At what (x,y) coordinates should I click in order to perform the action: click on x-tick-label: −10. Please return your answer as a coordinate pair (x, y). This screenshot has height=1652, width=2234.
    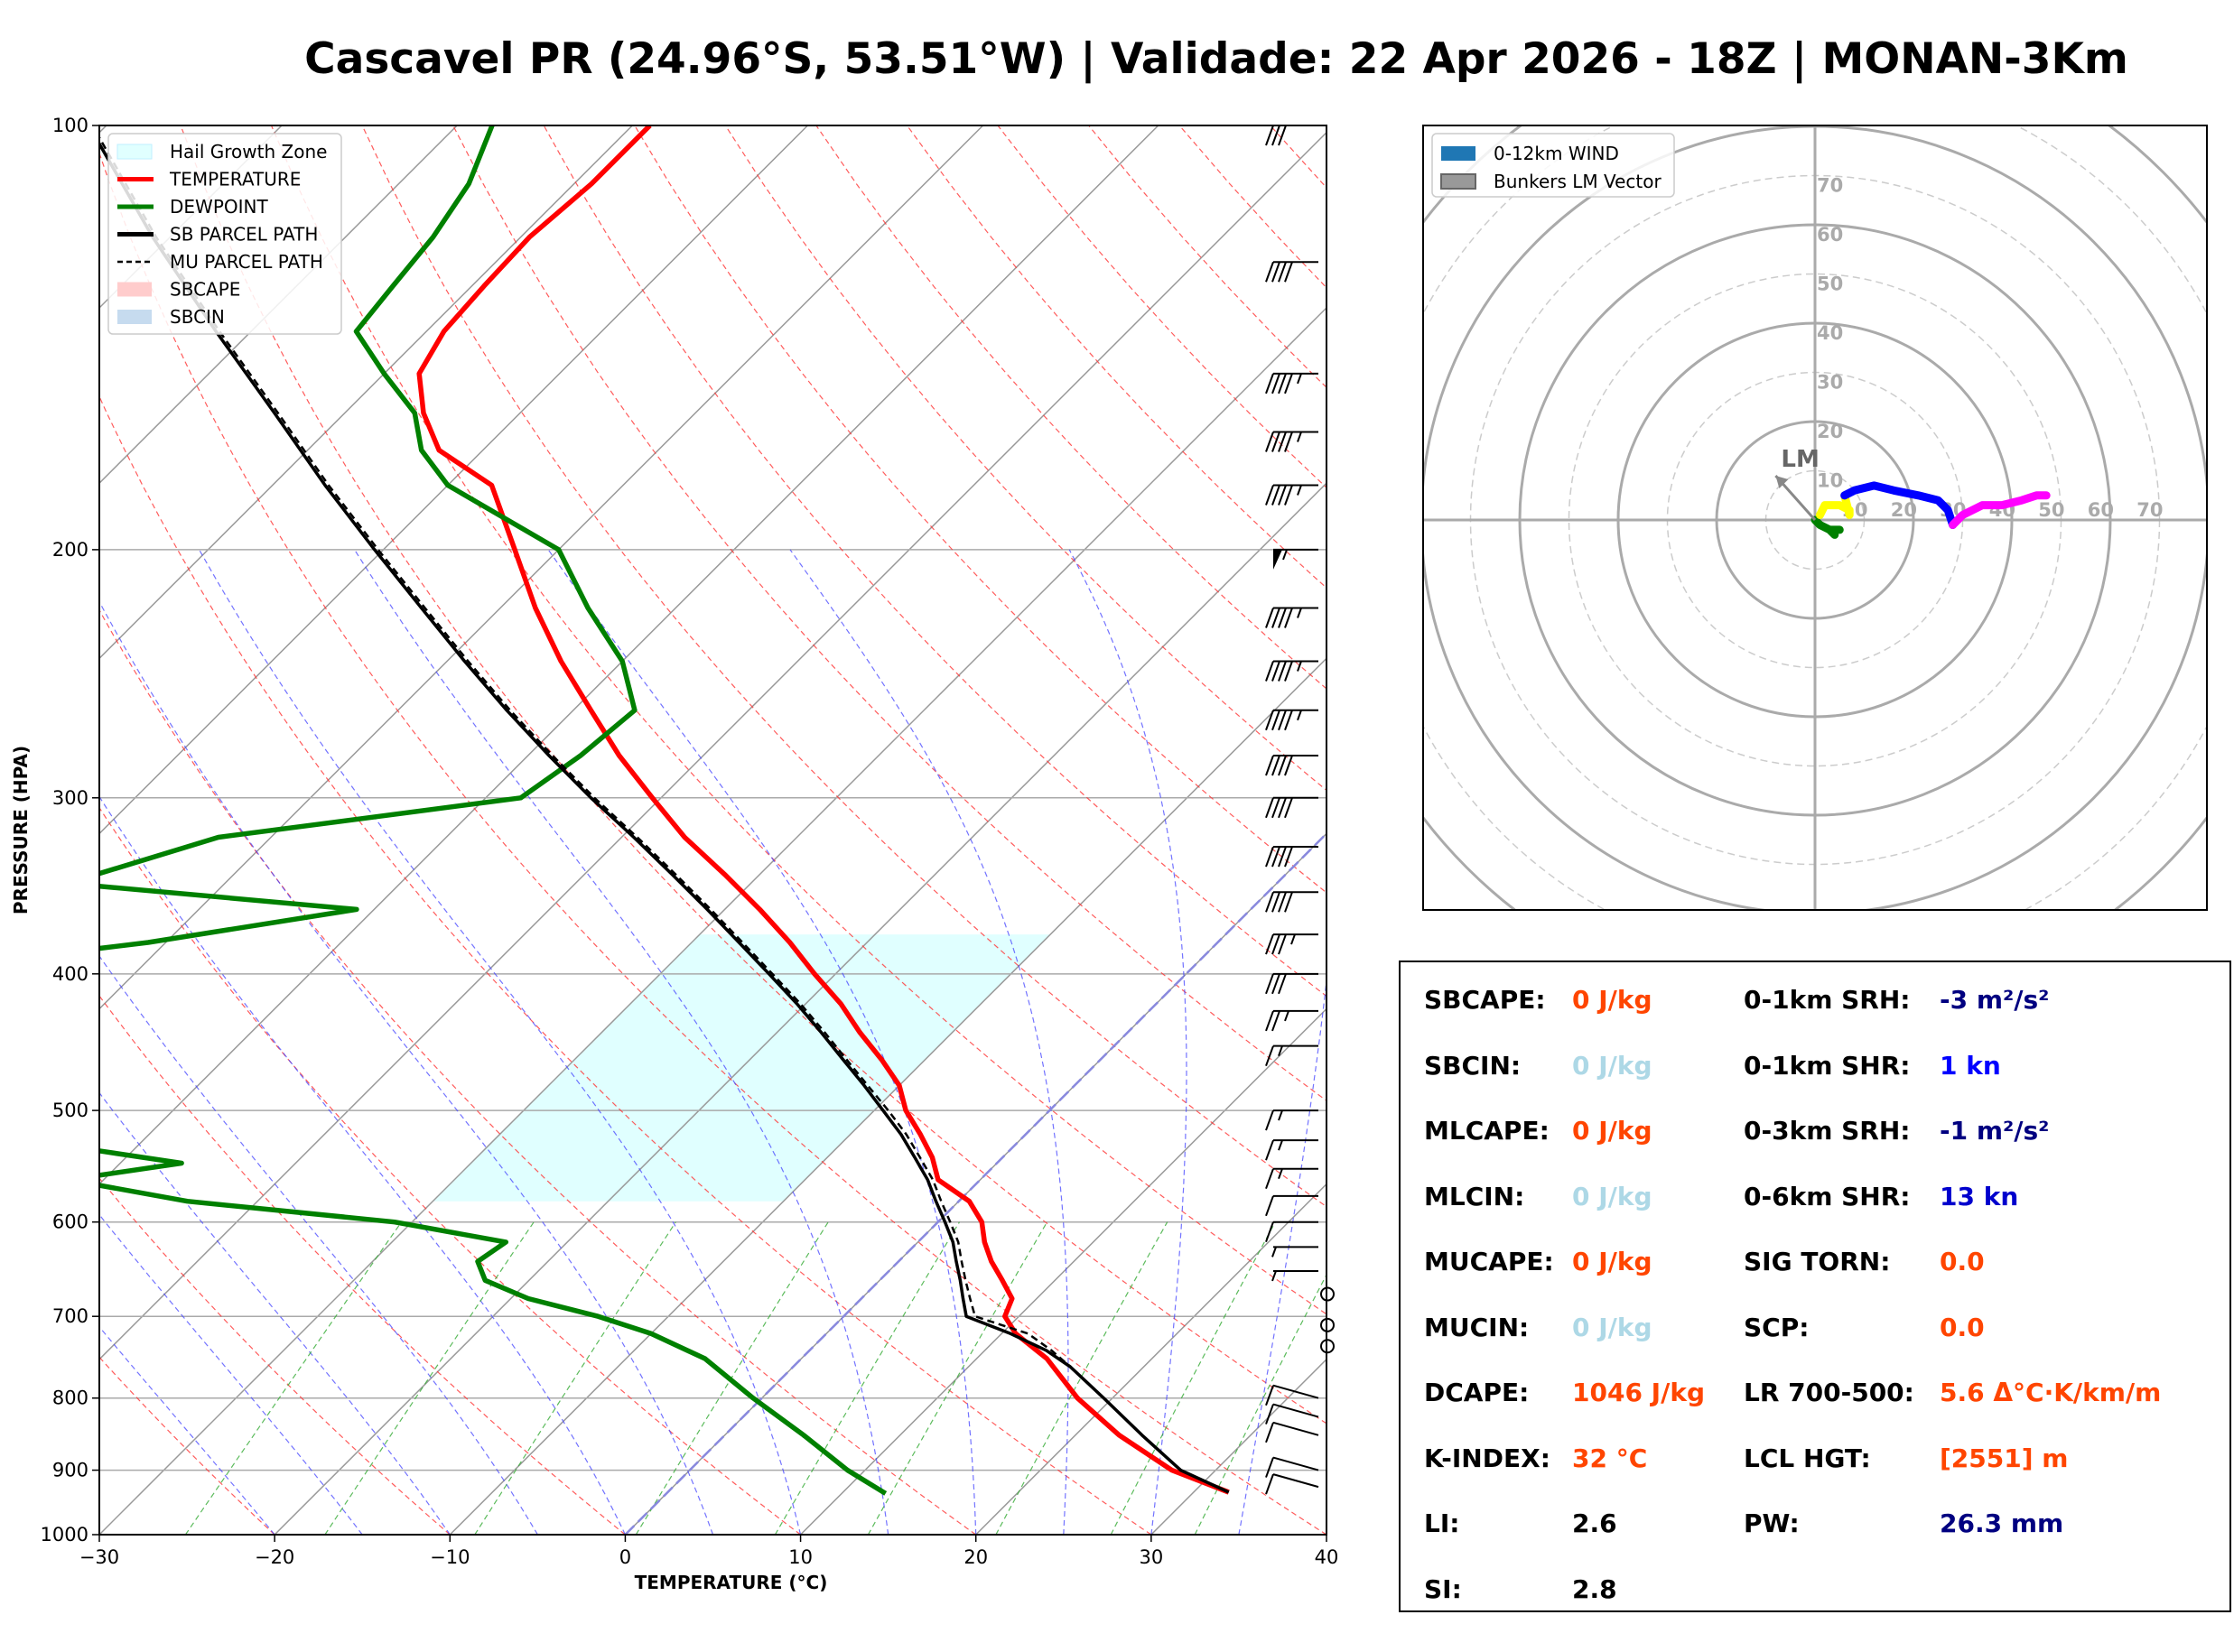
    Looking at the image, I should click on (450, 1557).